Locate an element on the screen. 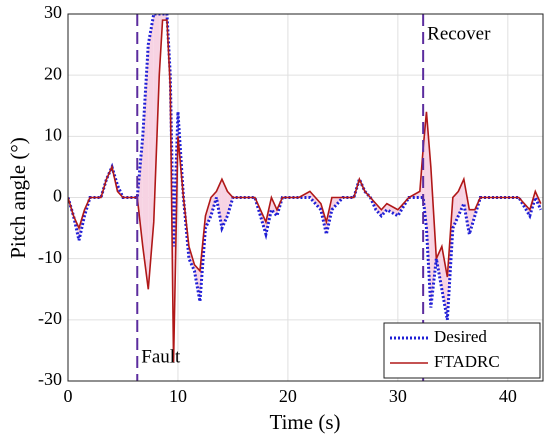 This screenshot has width=550, height=442. event-label: Recover is located at coordinates (459, 33).